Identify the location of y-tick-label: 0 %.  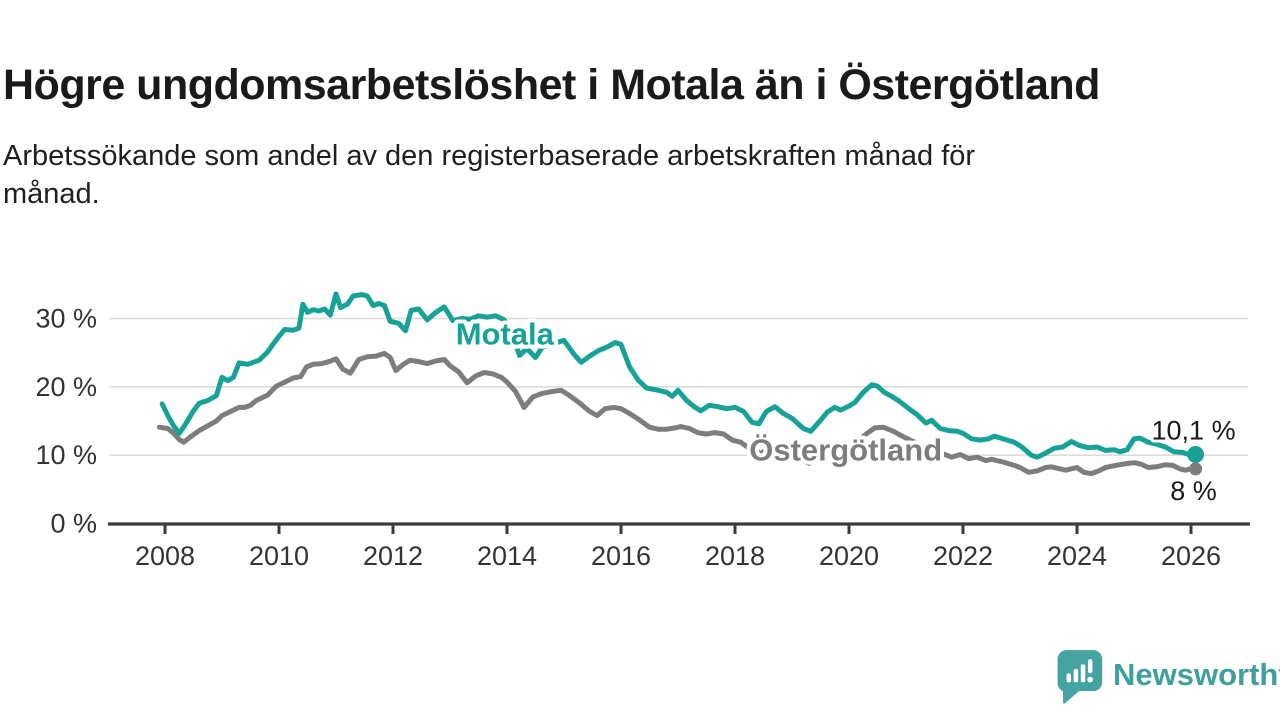
(73, 524).